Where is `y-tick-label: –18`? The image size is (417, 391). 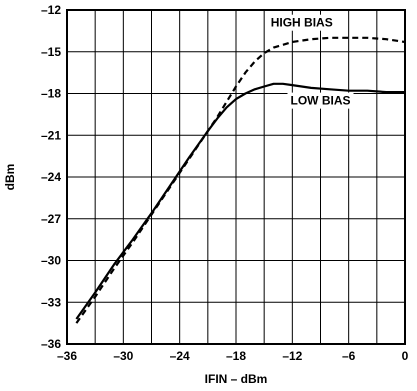
y-tick-label: –18 is located at coordinates (51, 94).